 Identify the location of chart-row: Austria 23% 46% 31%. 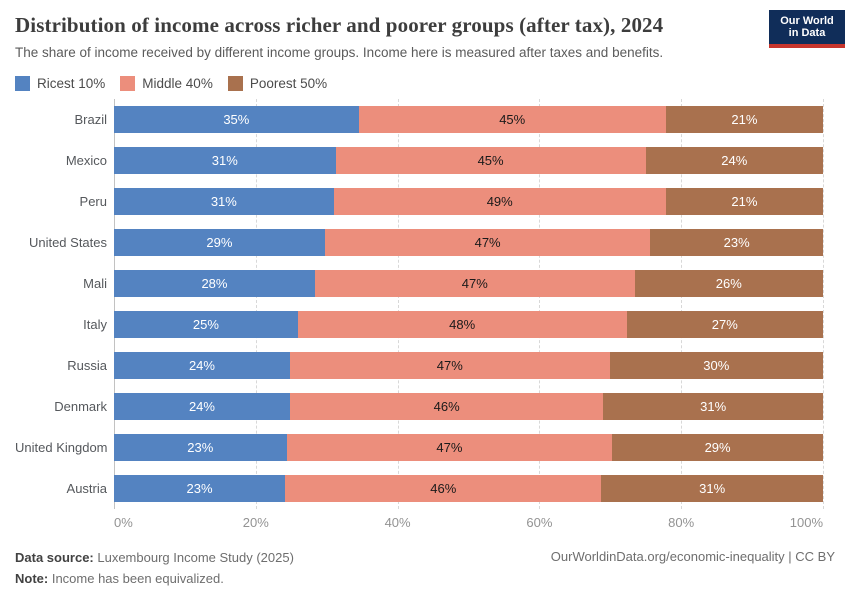
(419, 488).